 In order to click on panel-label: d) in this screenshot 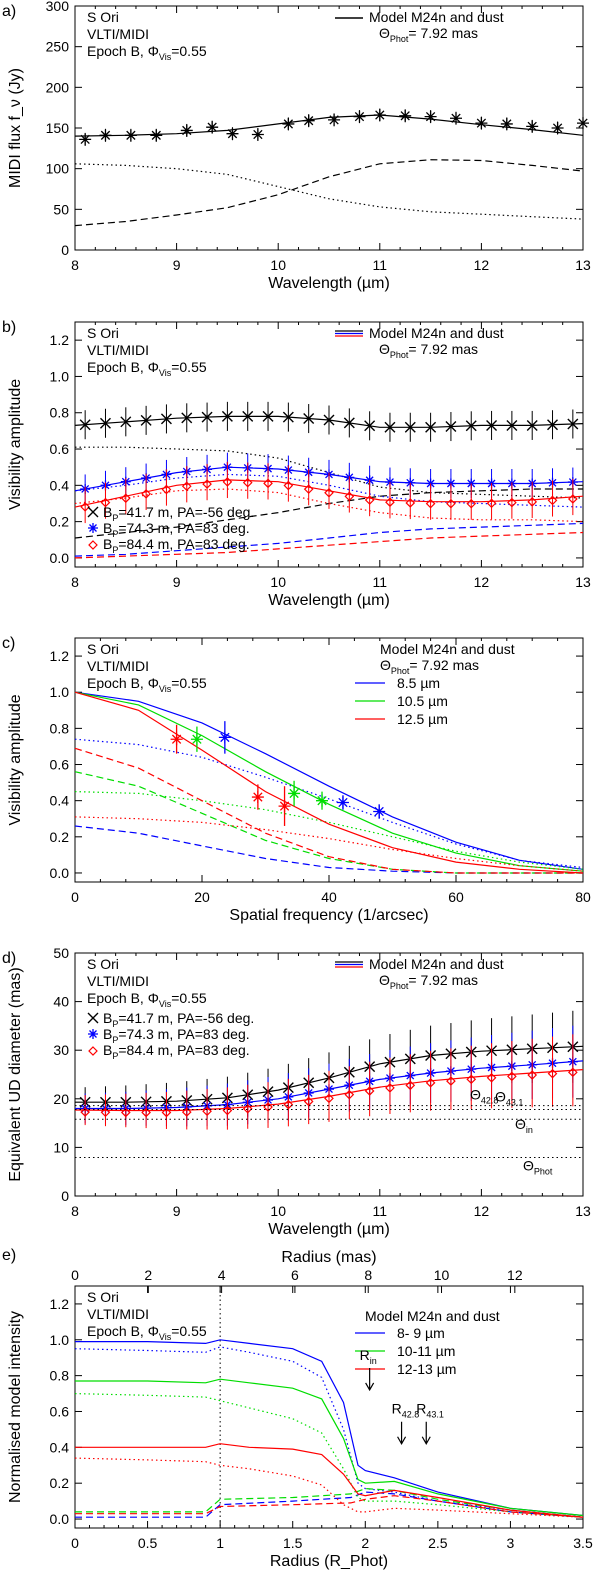, I will do `click(9, 958)`.